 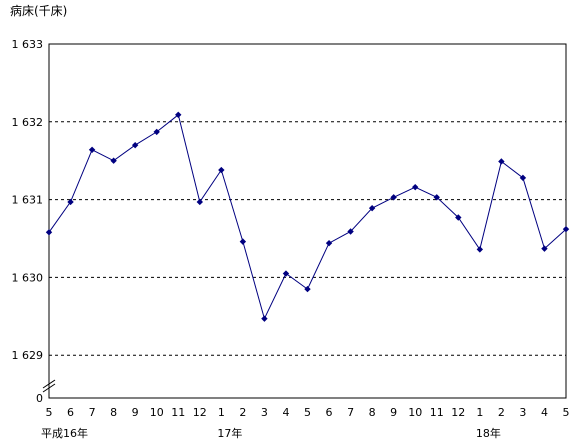 What do you see at coordinates (28, 221) in the screenshot?
I see `y-tick-labels: 1 633 1 632 1 631 1 630 1 629 0` at bounding box center [28, 221].